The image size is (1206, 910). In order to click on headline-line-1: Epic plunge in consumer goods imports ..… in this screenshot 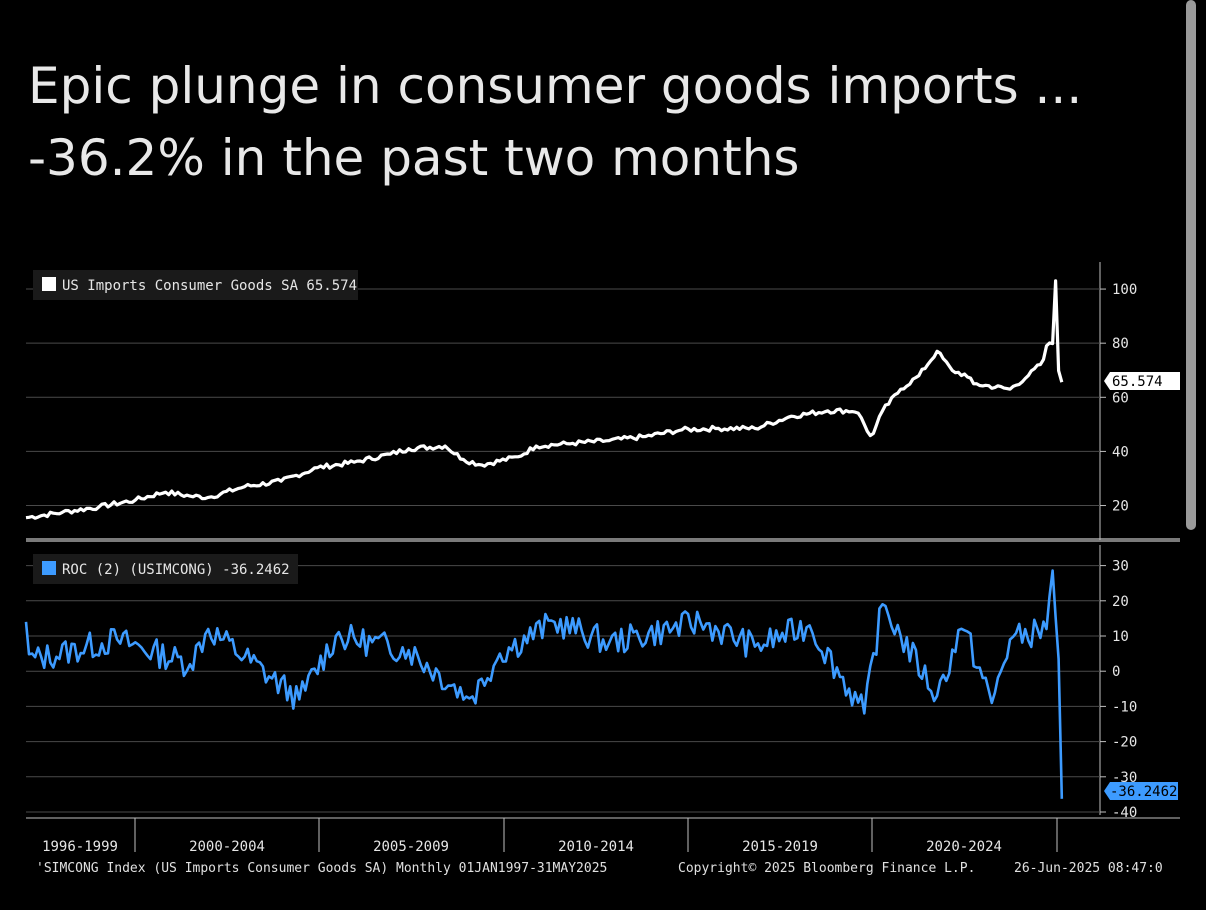, I will do `click(555, 86)`.